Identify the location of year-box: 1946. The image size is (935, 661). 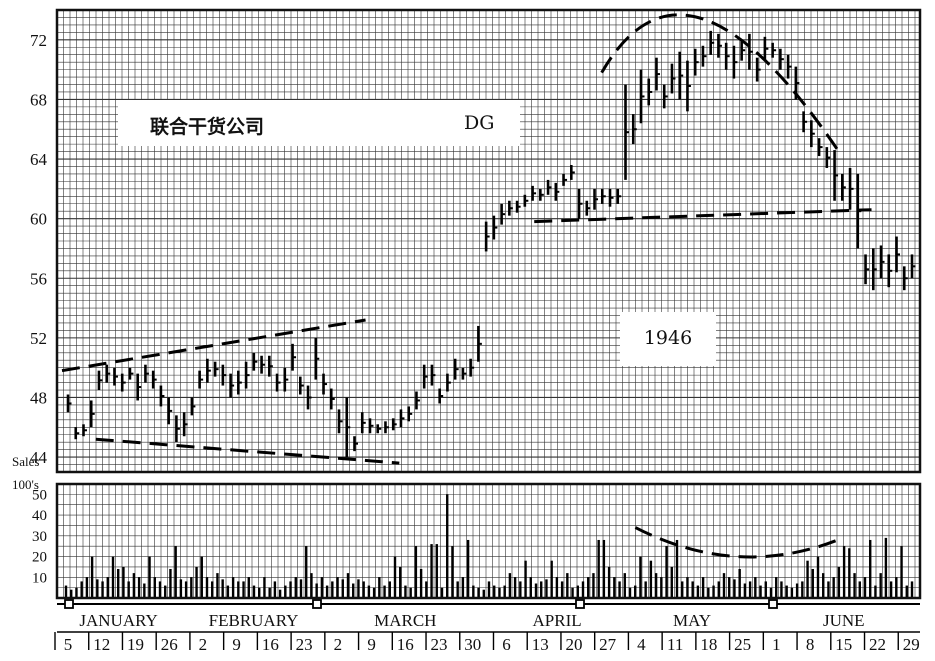
(668, 339).